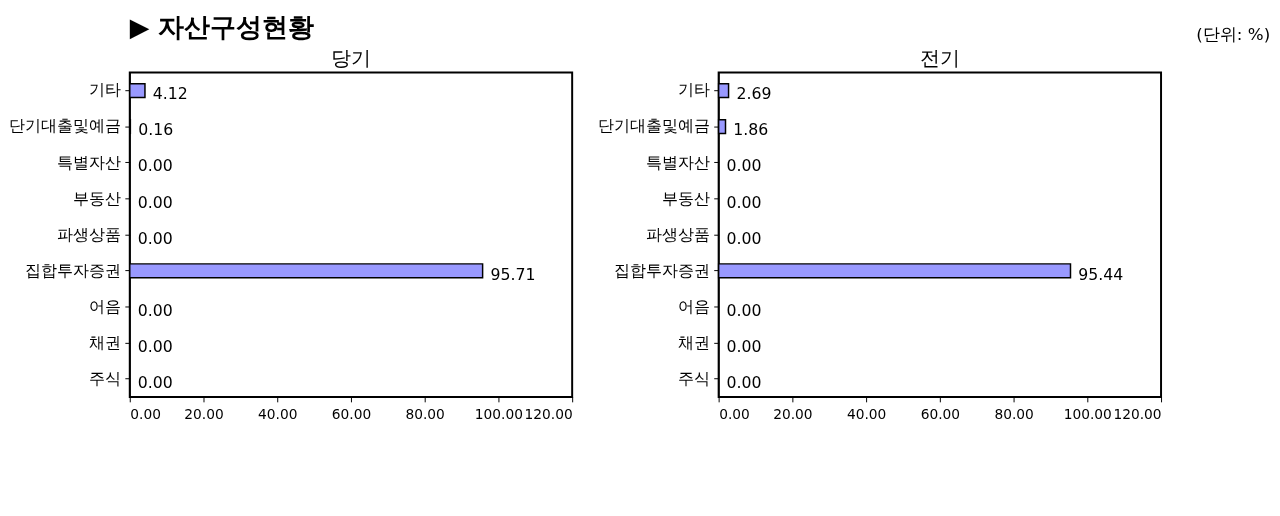  What do you see at coordinates (754, 94) in the screenshot?
I see `data-label: 2.69` at bounding box center [754, 94].